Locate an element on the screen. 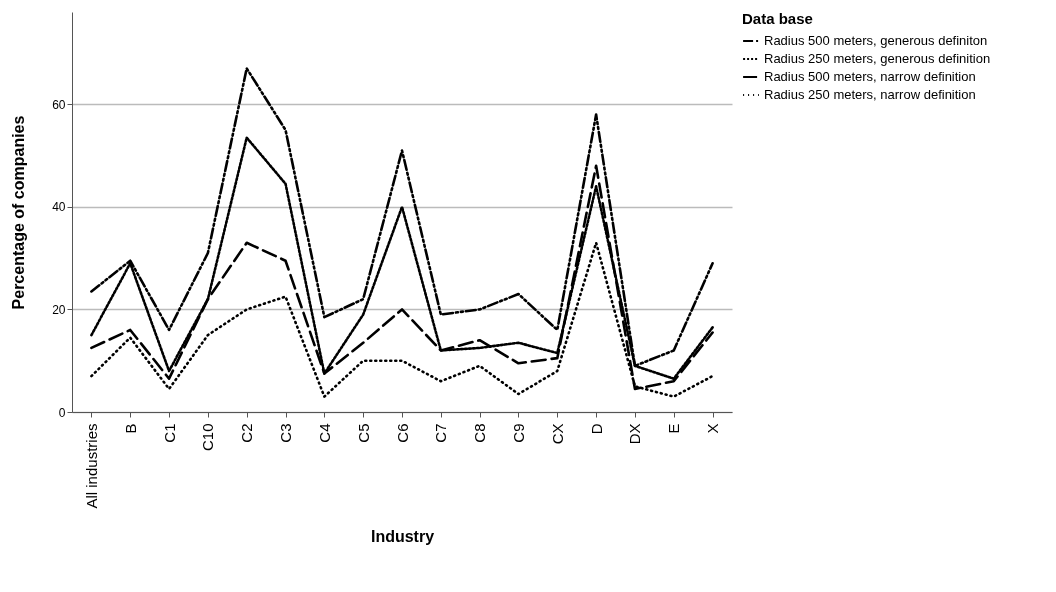 The width and height of the screenshot is (1056, 592). y-tick-label: 0 is located at coordinates (62, 412).